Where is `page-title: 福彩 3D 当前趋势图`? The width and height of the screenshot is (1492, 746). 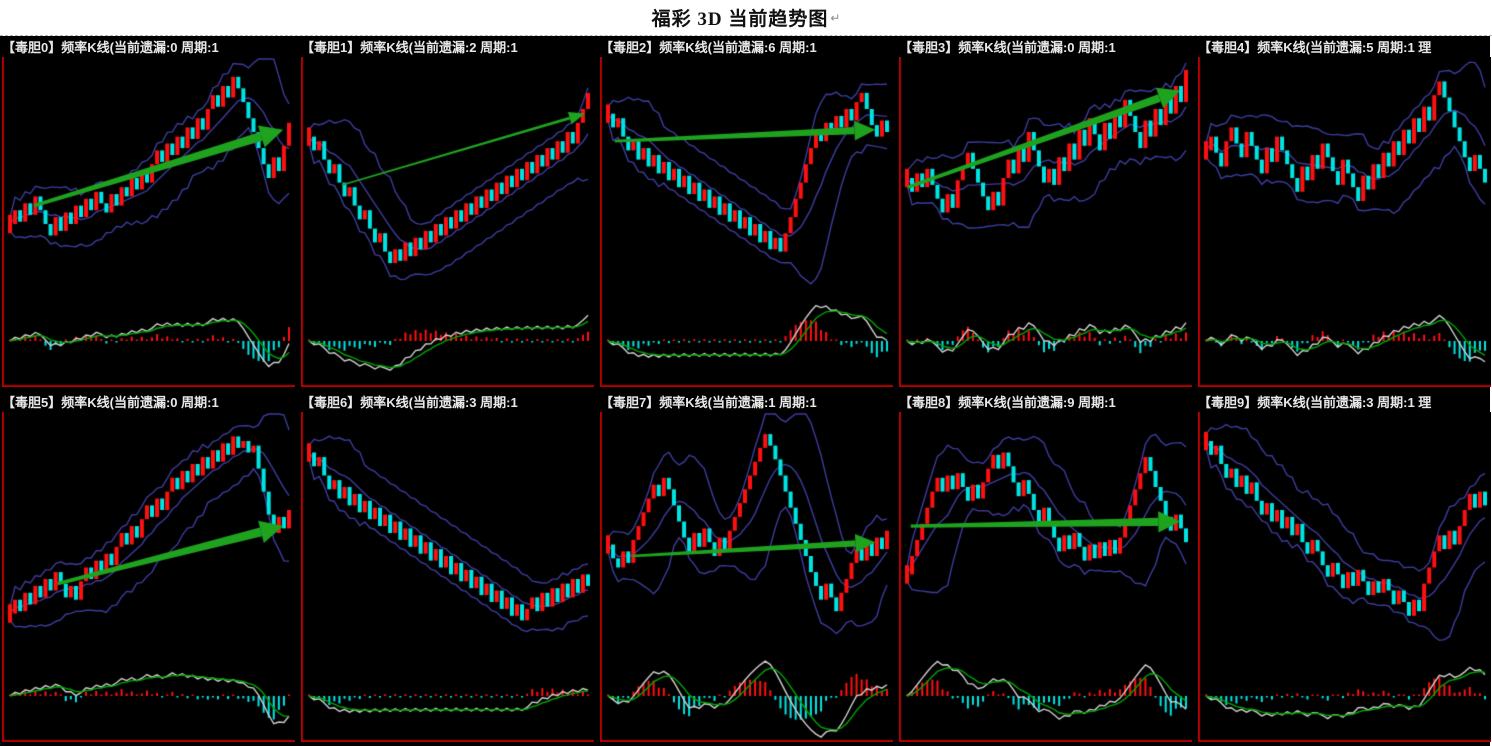
page-title: 福彩 3D 当前趋势图 is located at coordinates (740, 19).